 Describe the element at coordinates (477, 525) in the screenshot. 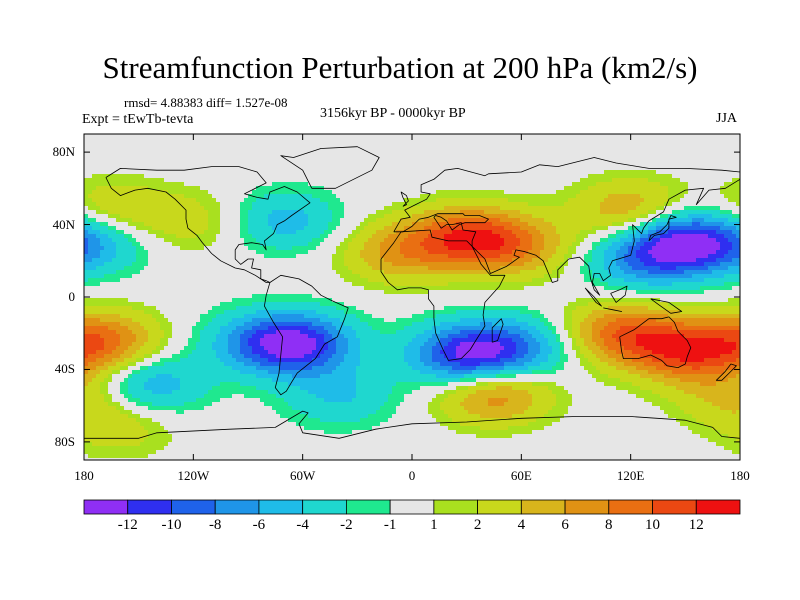

I see `colorbar-label: 2` at that location.